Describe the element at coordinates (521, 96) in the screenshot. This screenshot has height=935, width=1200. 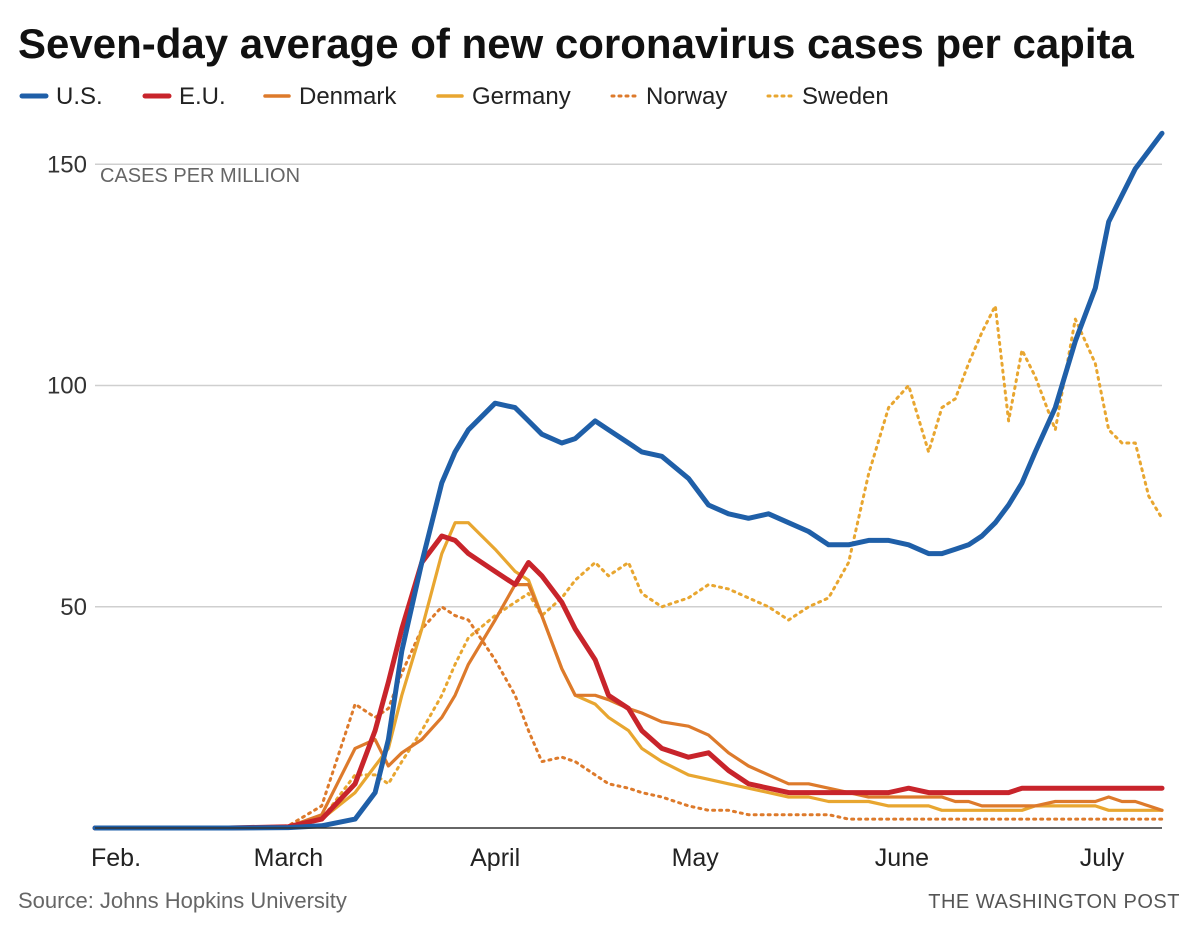
I see `legend-label-germany: Germany` at that location.